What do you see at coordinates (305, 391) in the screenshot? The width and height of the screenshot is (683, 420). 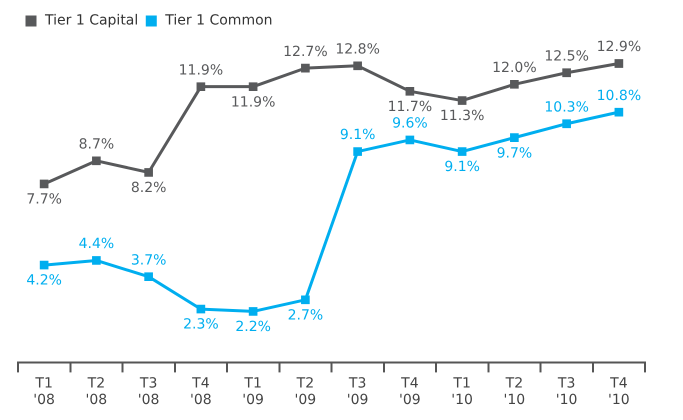 I see `x-tick-label: T2 '09` at bounding box center [305, 391].